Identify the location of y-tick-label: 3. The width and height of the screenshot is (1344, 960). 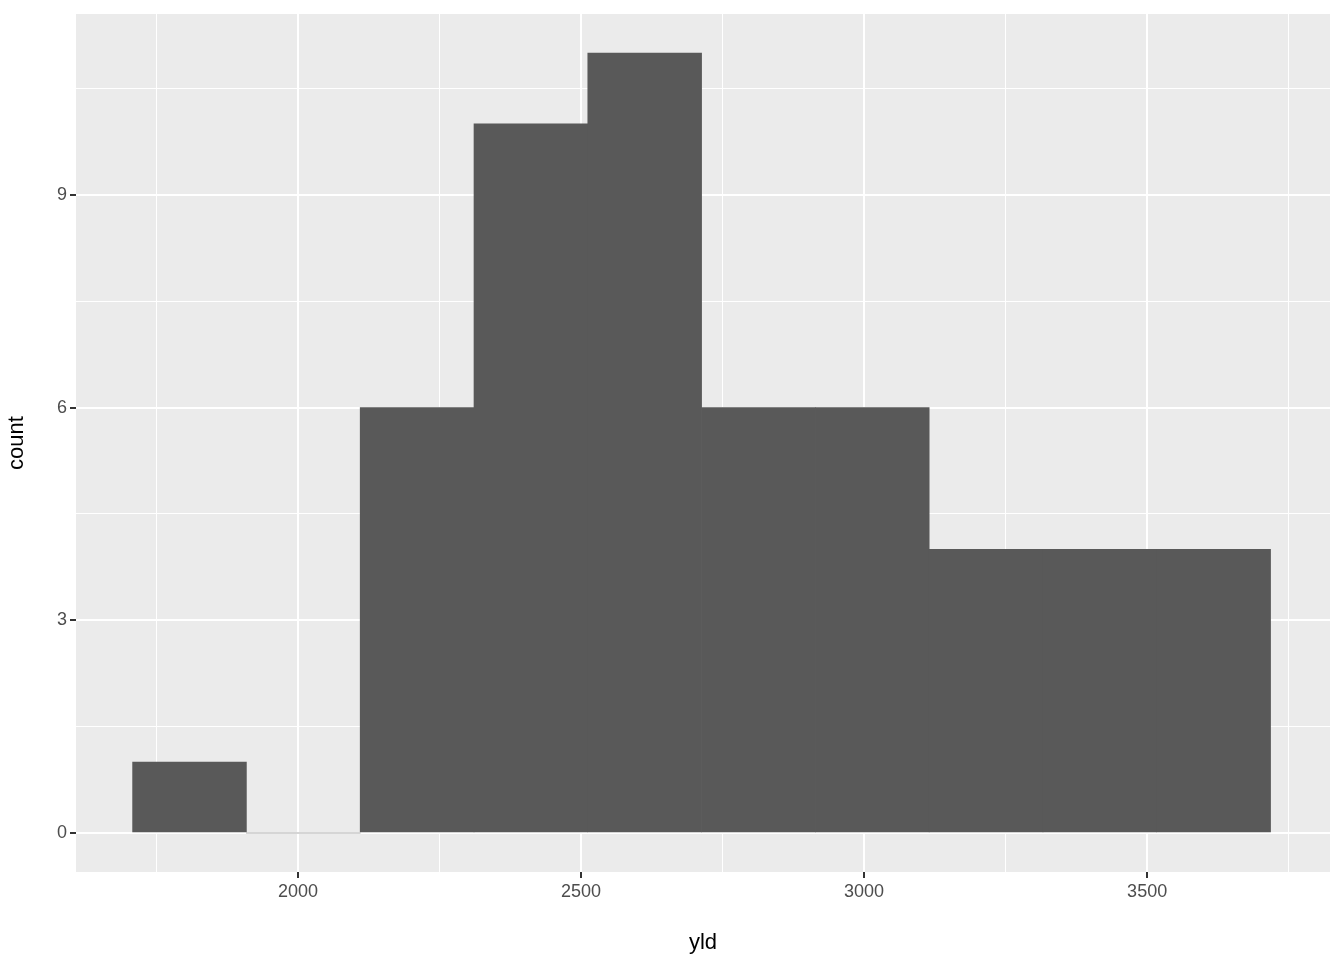
(61, 619).